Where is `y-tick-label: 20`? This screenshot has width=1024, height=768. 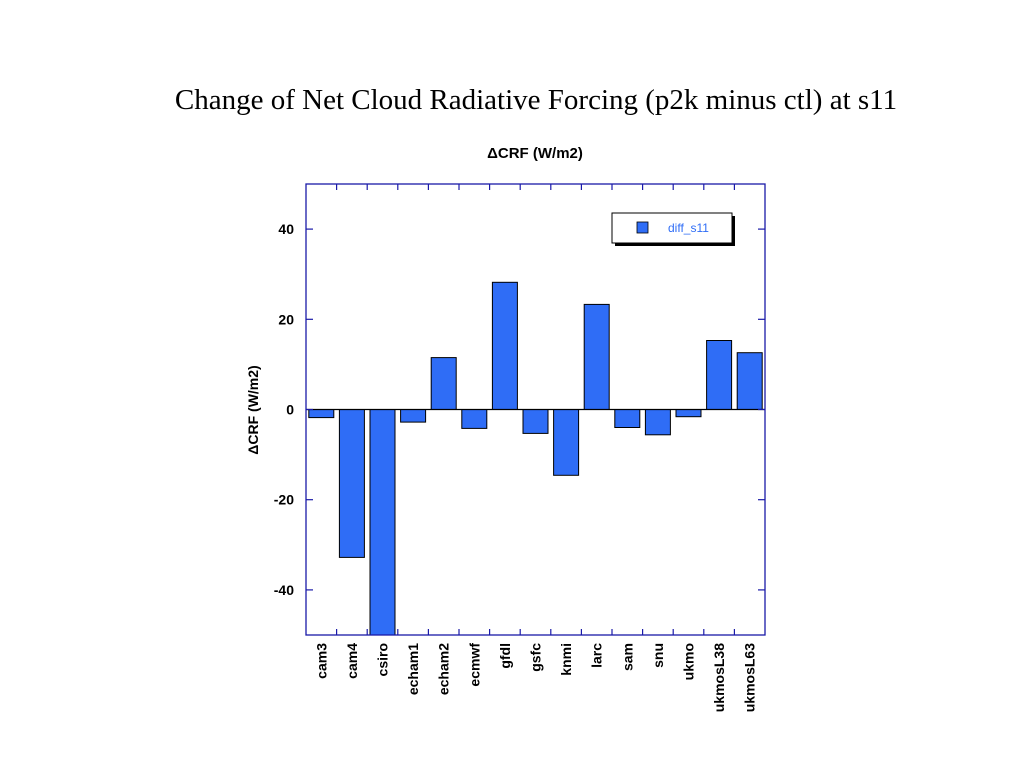 y-tick-label: 20 is located at coordinates (286, 319).